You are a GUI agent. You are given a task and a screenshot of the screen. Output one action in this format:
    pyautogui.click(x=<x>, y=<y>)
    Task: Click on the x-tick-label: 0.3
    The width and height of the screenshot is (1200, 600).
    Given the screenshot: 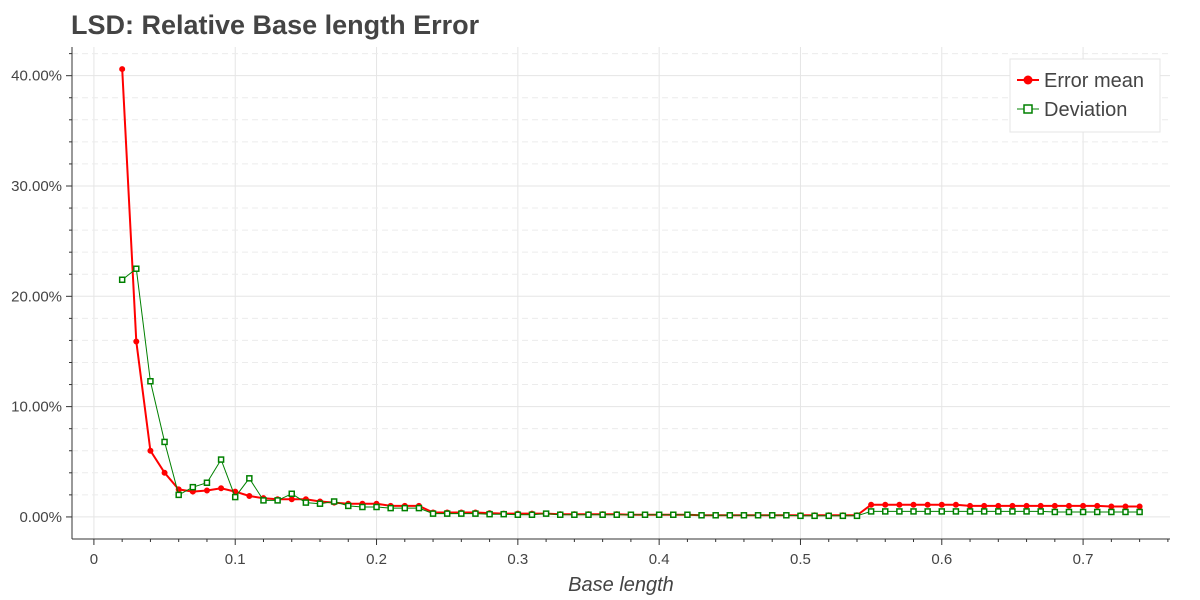 What is the action you would take?
    pyautogui.click(x=517, y=559)
    